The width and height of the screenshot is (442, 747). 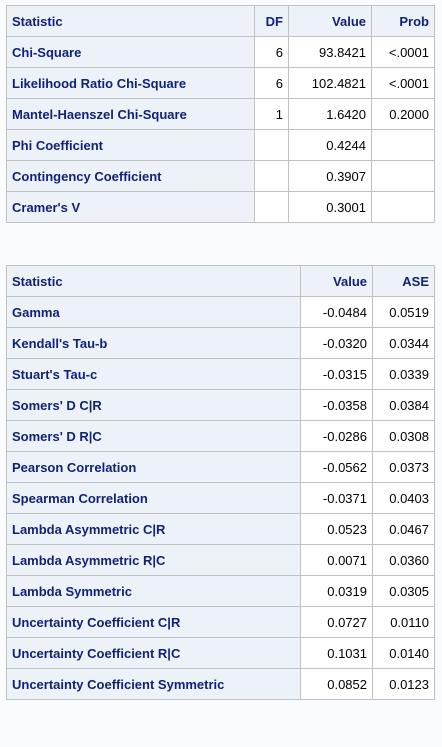 I want to click on cell-ase: 0.0140, so click(x=403, y=653).